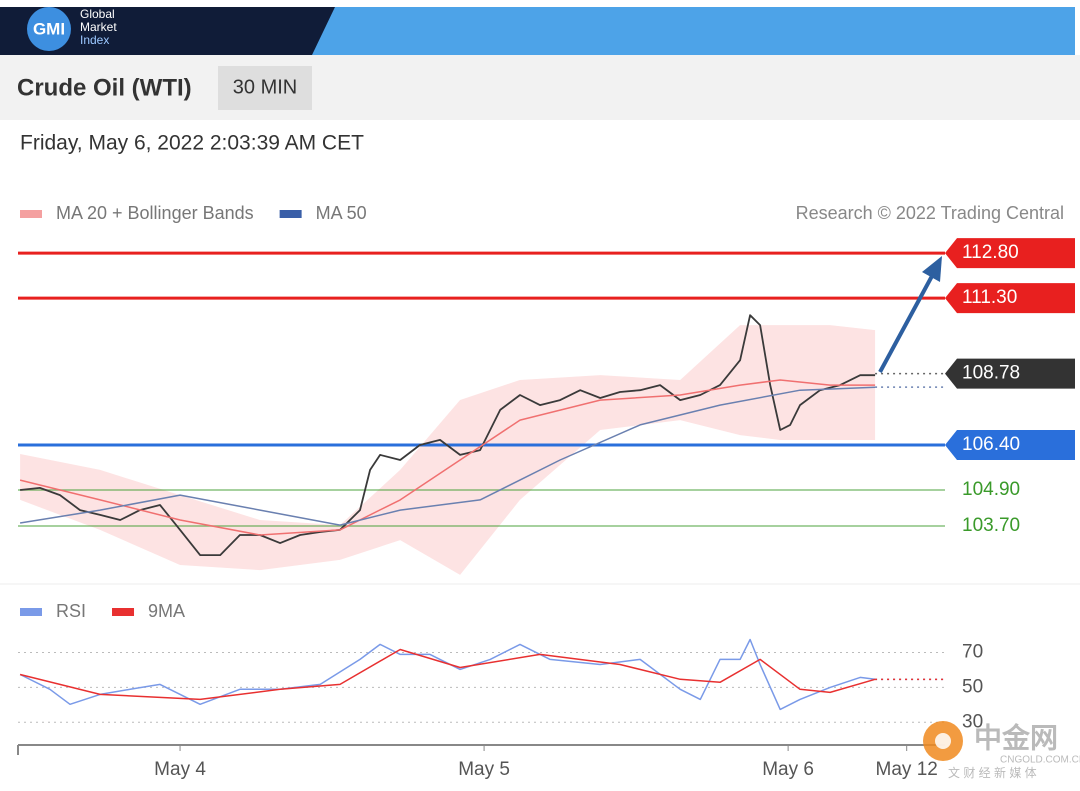 The image size is (1080, 791). Describe the element at coordinates (972, 721) in the screenshot. I see `y-tick-label: 30` at that location.